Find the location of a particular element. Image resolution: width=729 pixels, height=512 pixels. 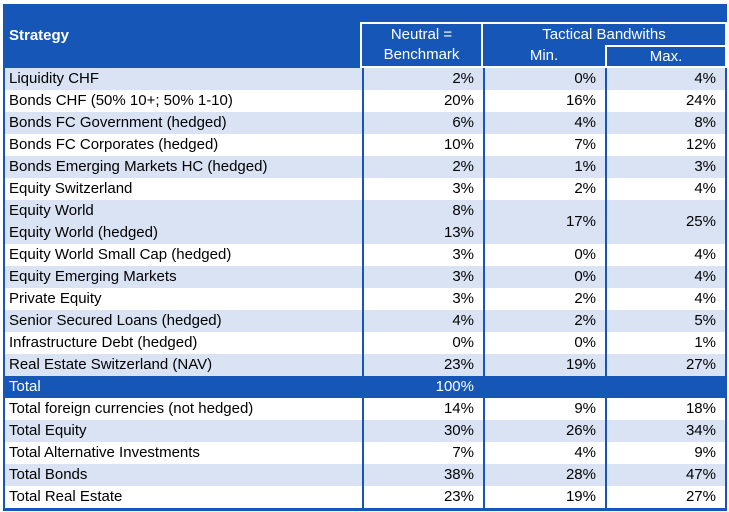

benchmark-header-line2: Benchmark is located at coordinates (421, 54).